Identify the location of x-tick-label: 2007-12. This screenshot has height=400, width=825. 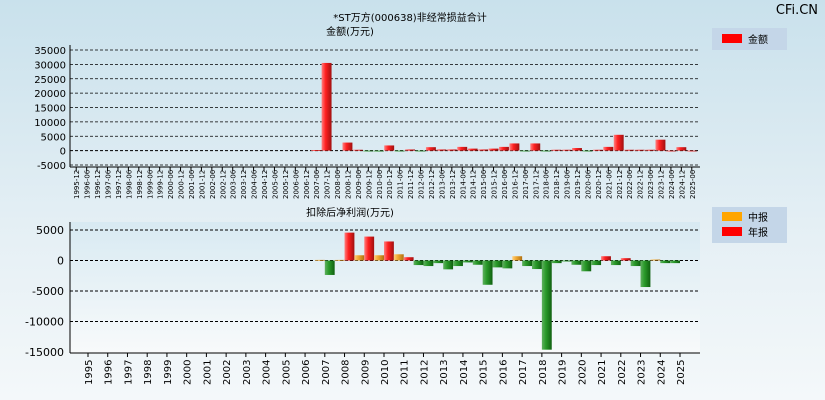
(328, 184).